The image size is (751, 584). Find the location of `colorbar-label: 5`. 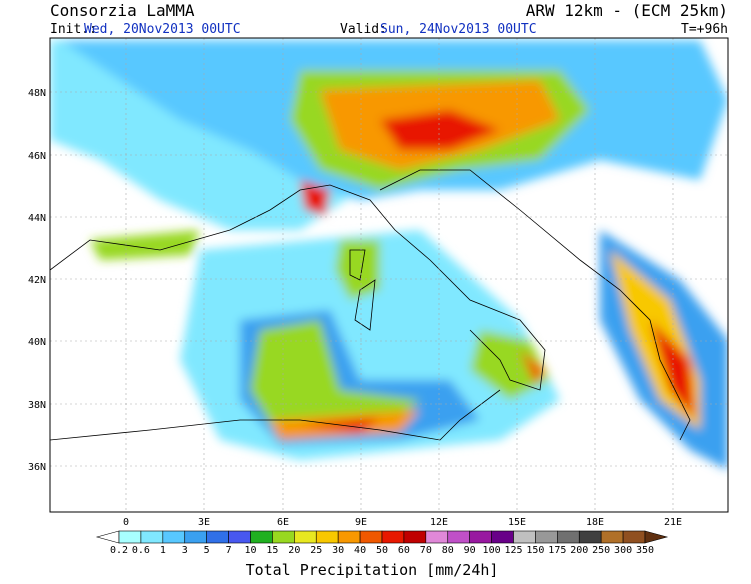

colorbar-label: 5 is located at coordinates (207, 550).